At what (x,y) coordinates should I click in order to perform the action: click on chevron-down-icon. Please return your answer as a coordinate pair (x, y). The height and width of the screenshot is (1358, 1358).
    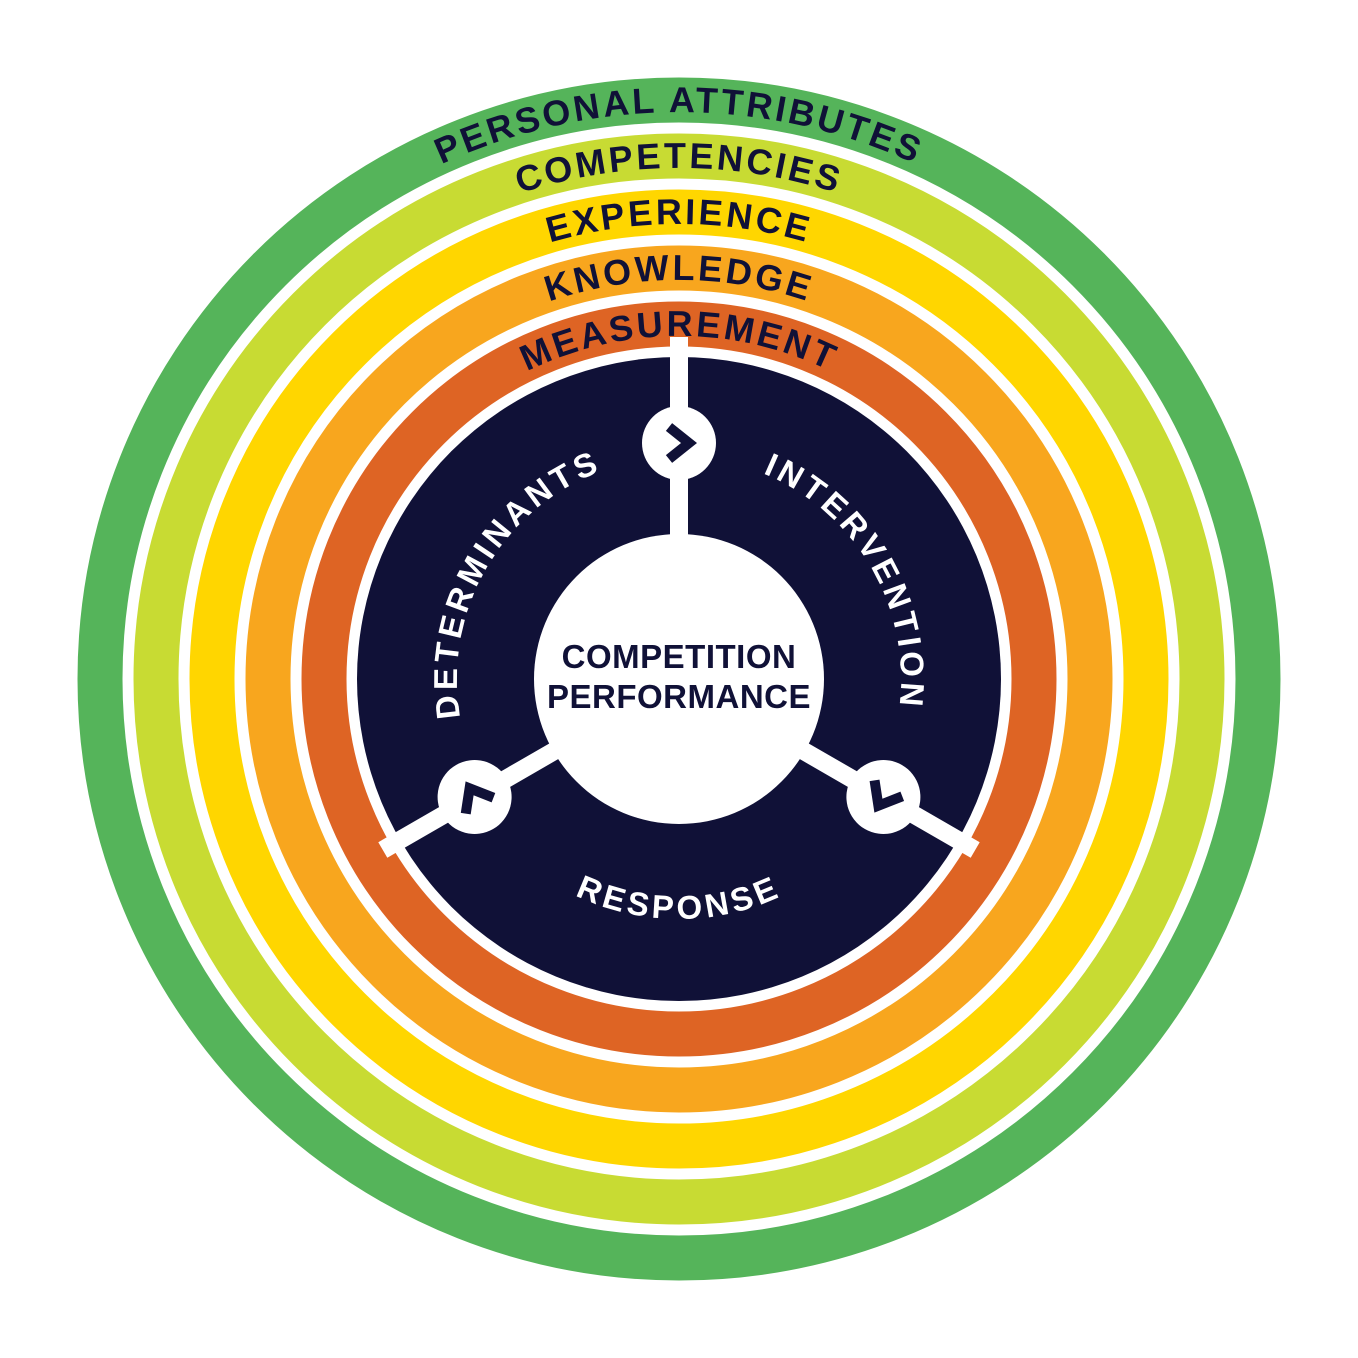
    Looking at the image, I should click on (887, 796).